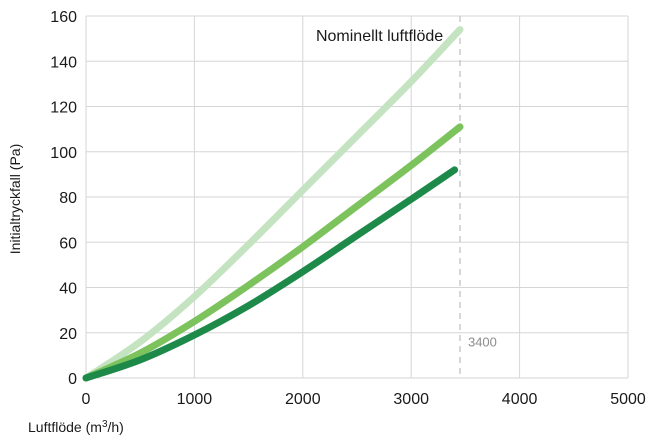 This screenshot has height=439, width=651. Describe the element at coordinates (15, 199) in the screenshot. I see `y-axis-label: Initialtryckfall (Pa)` at that location.